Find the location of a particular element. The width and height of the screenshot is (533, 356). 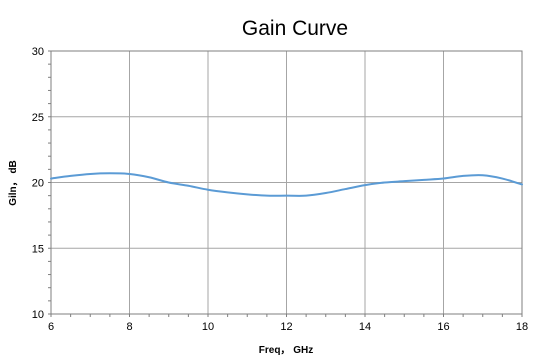

y-tick-label: 30 is located at coordinates (38, 52).